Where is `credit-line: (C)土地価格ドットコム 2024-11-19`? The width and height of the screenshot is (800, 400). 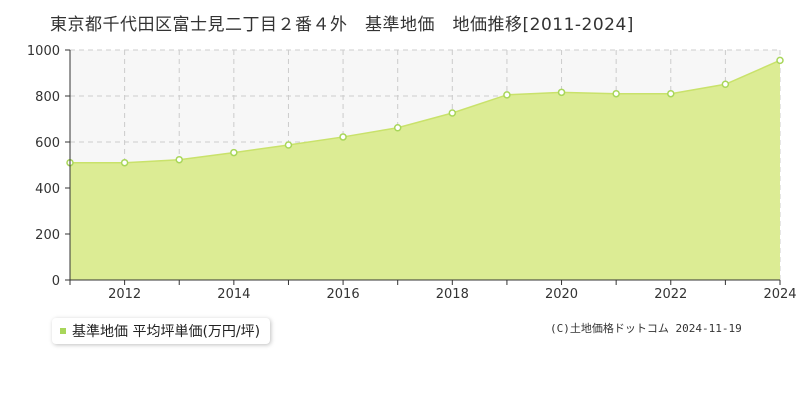
credit-line: (C)土地価格ドットコム 2024-11-19 is located at coordinates (646, 328).